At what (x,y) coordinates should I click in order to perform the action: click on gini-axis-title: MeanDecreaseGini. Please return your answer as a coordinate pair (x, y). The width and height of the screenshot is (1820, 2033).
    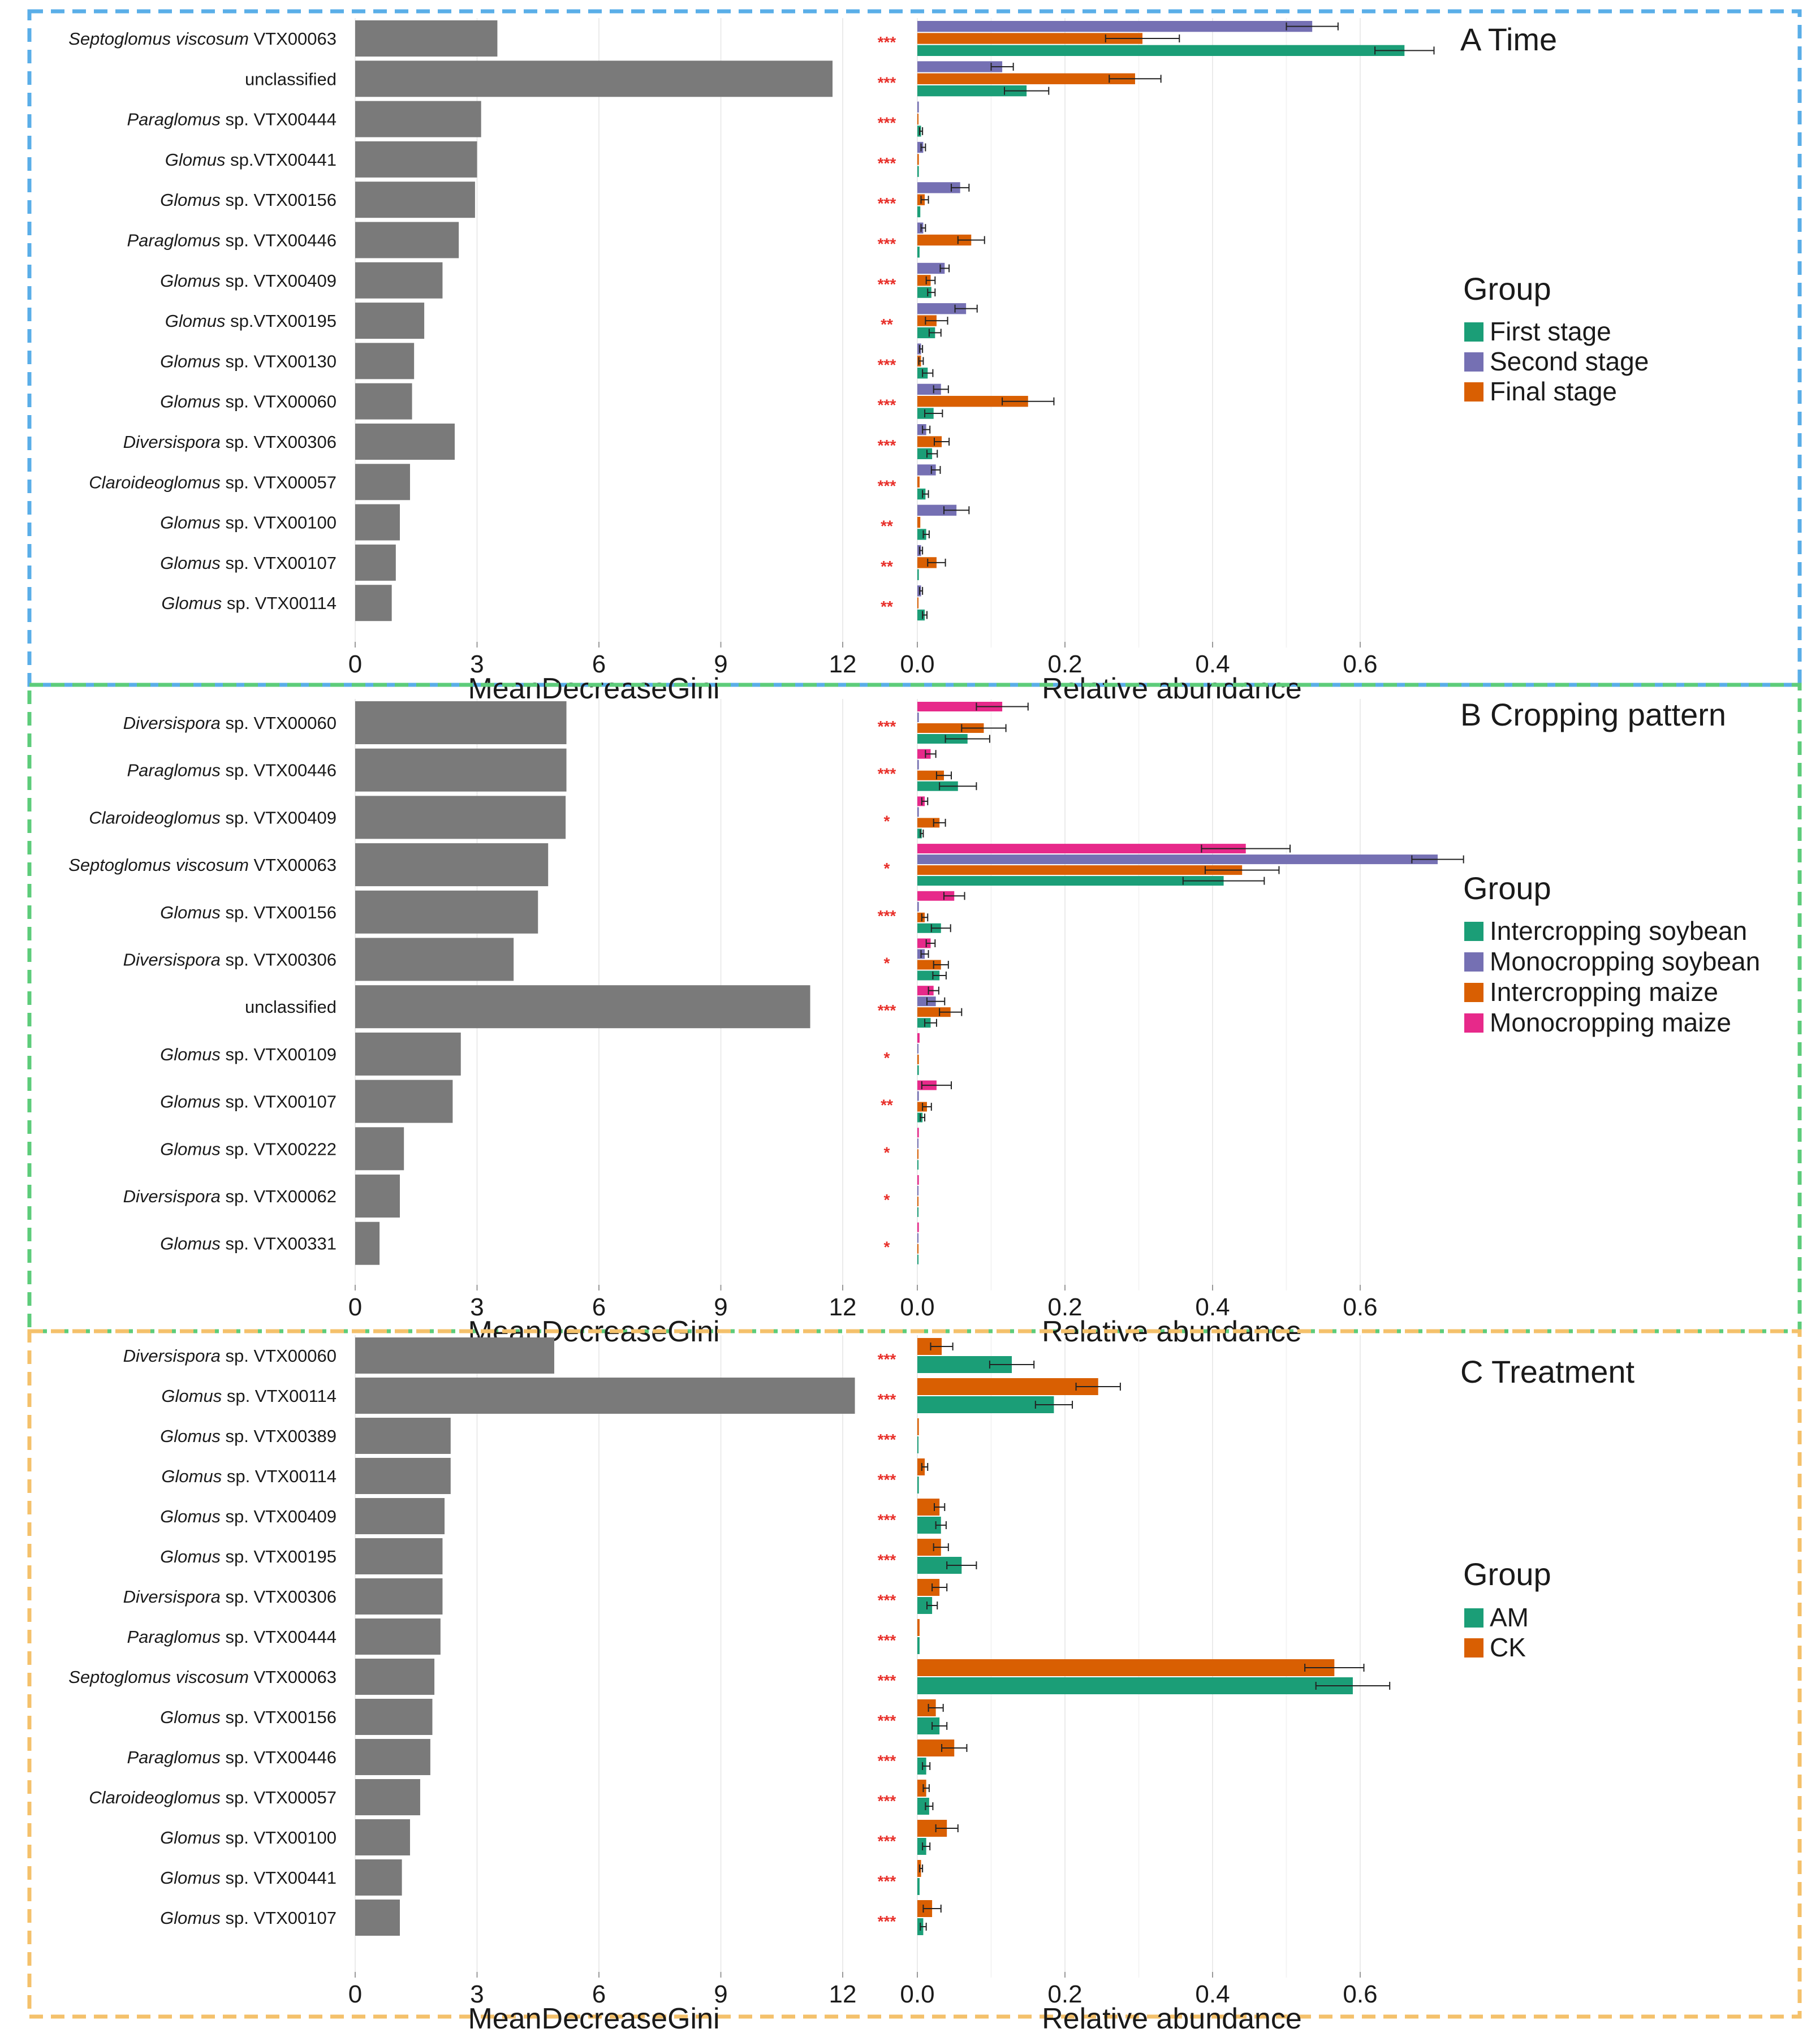
    Looking at the image, I should click on (593, 2017).